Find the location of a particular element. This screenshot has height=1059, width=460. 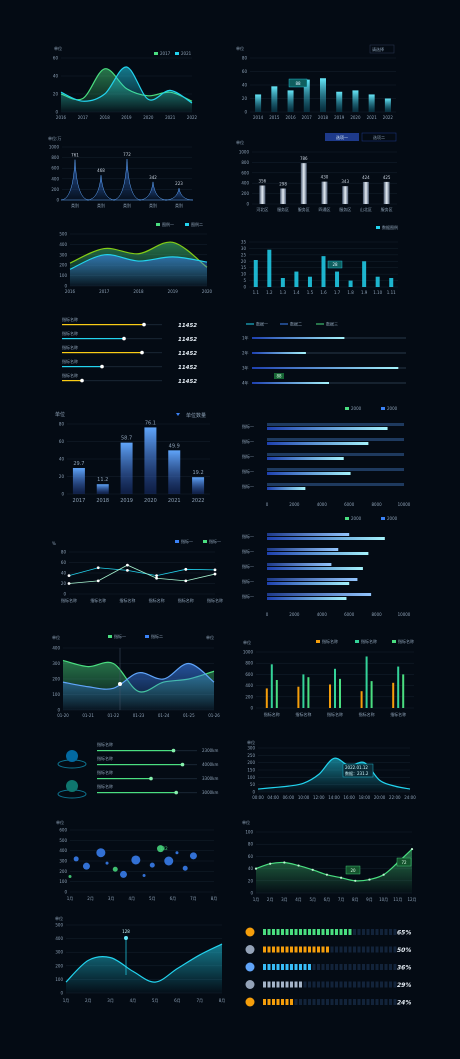

x-tick-label: 1.10 is located at coordinates (377, 292).